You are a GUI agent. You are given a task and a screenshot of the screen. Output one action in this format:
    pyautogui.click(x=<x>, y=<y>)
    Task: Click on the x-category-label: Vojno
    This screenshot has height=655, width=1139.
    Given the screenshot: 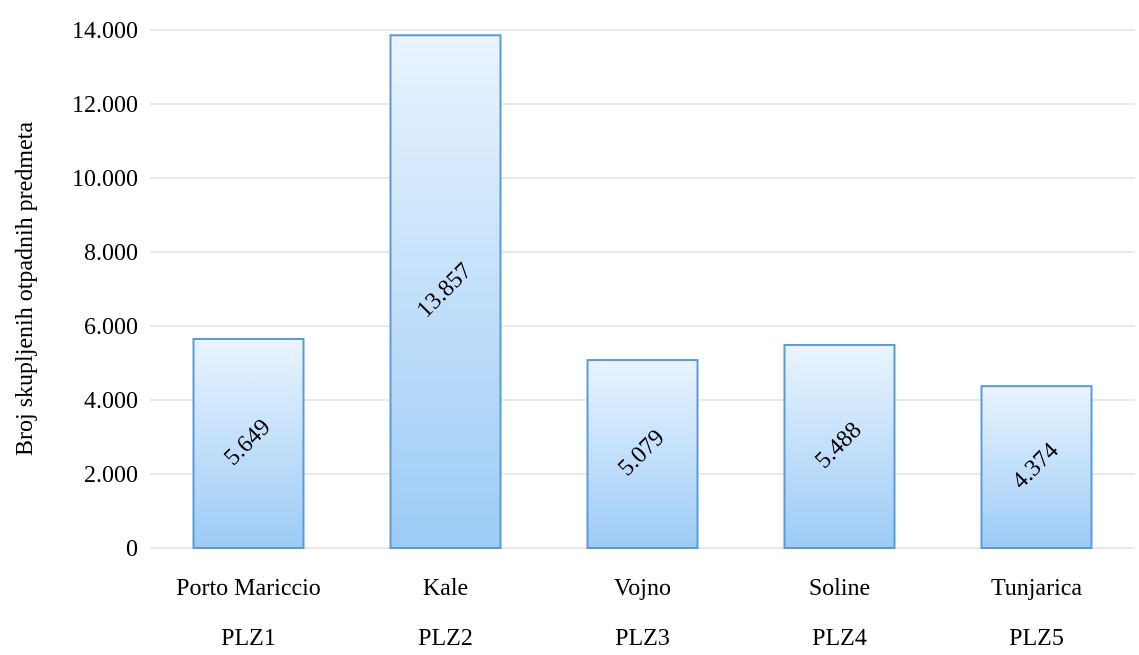 What is the action you would take?
    pyautogui.click(x=642, y=588)
    